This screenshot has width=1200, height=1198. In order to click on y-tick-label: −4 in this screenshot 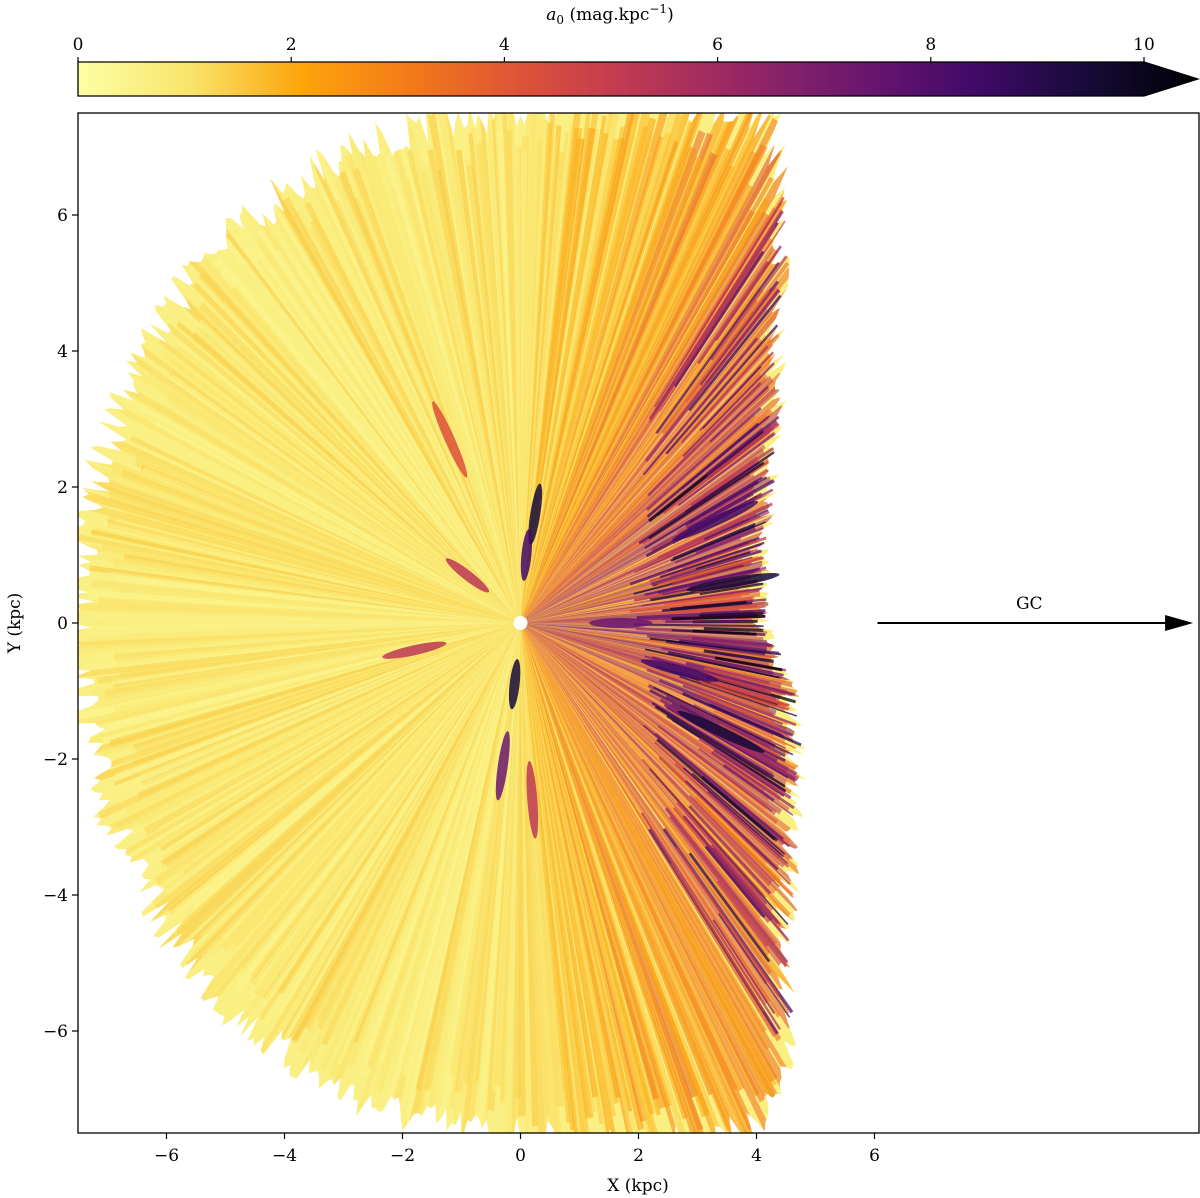, I will do `click(55, 896)`.